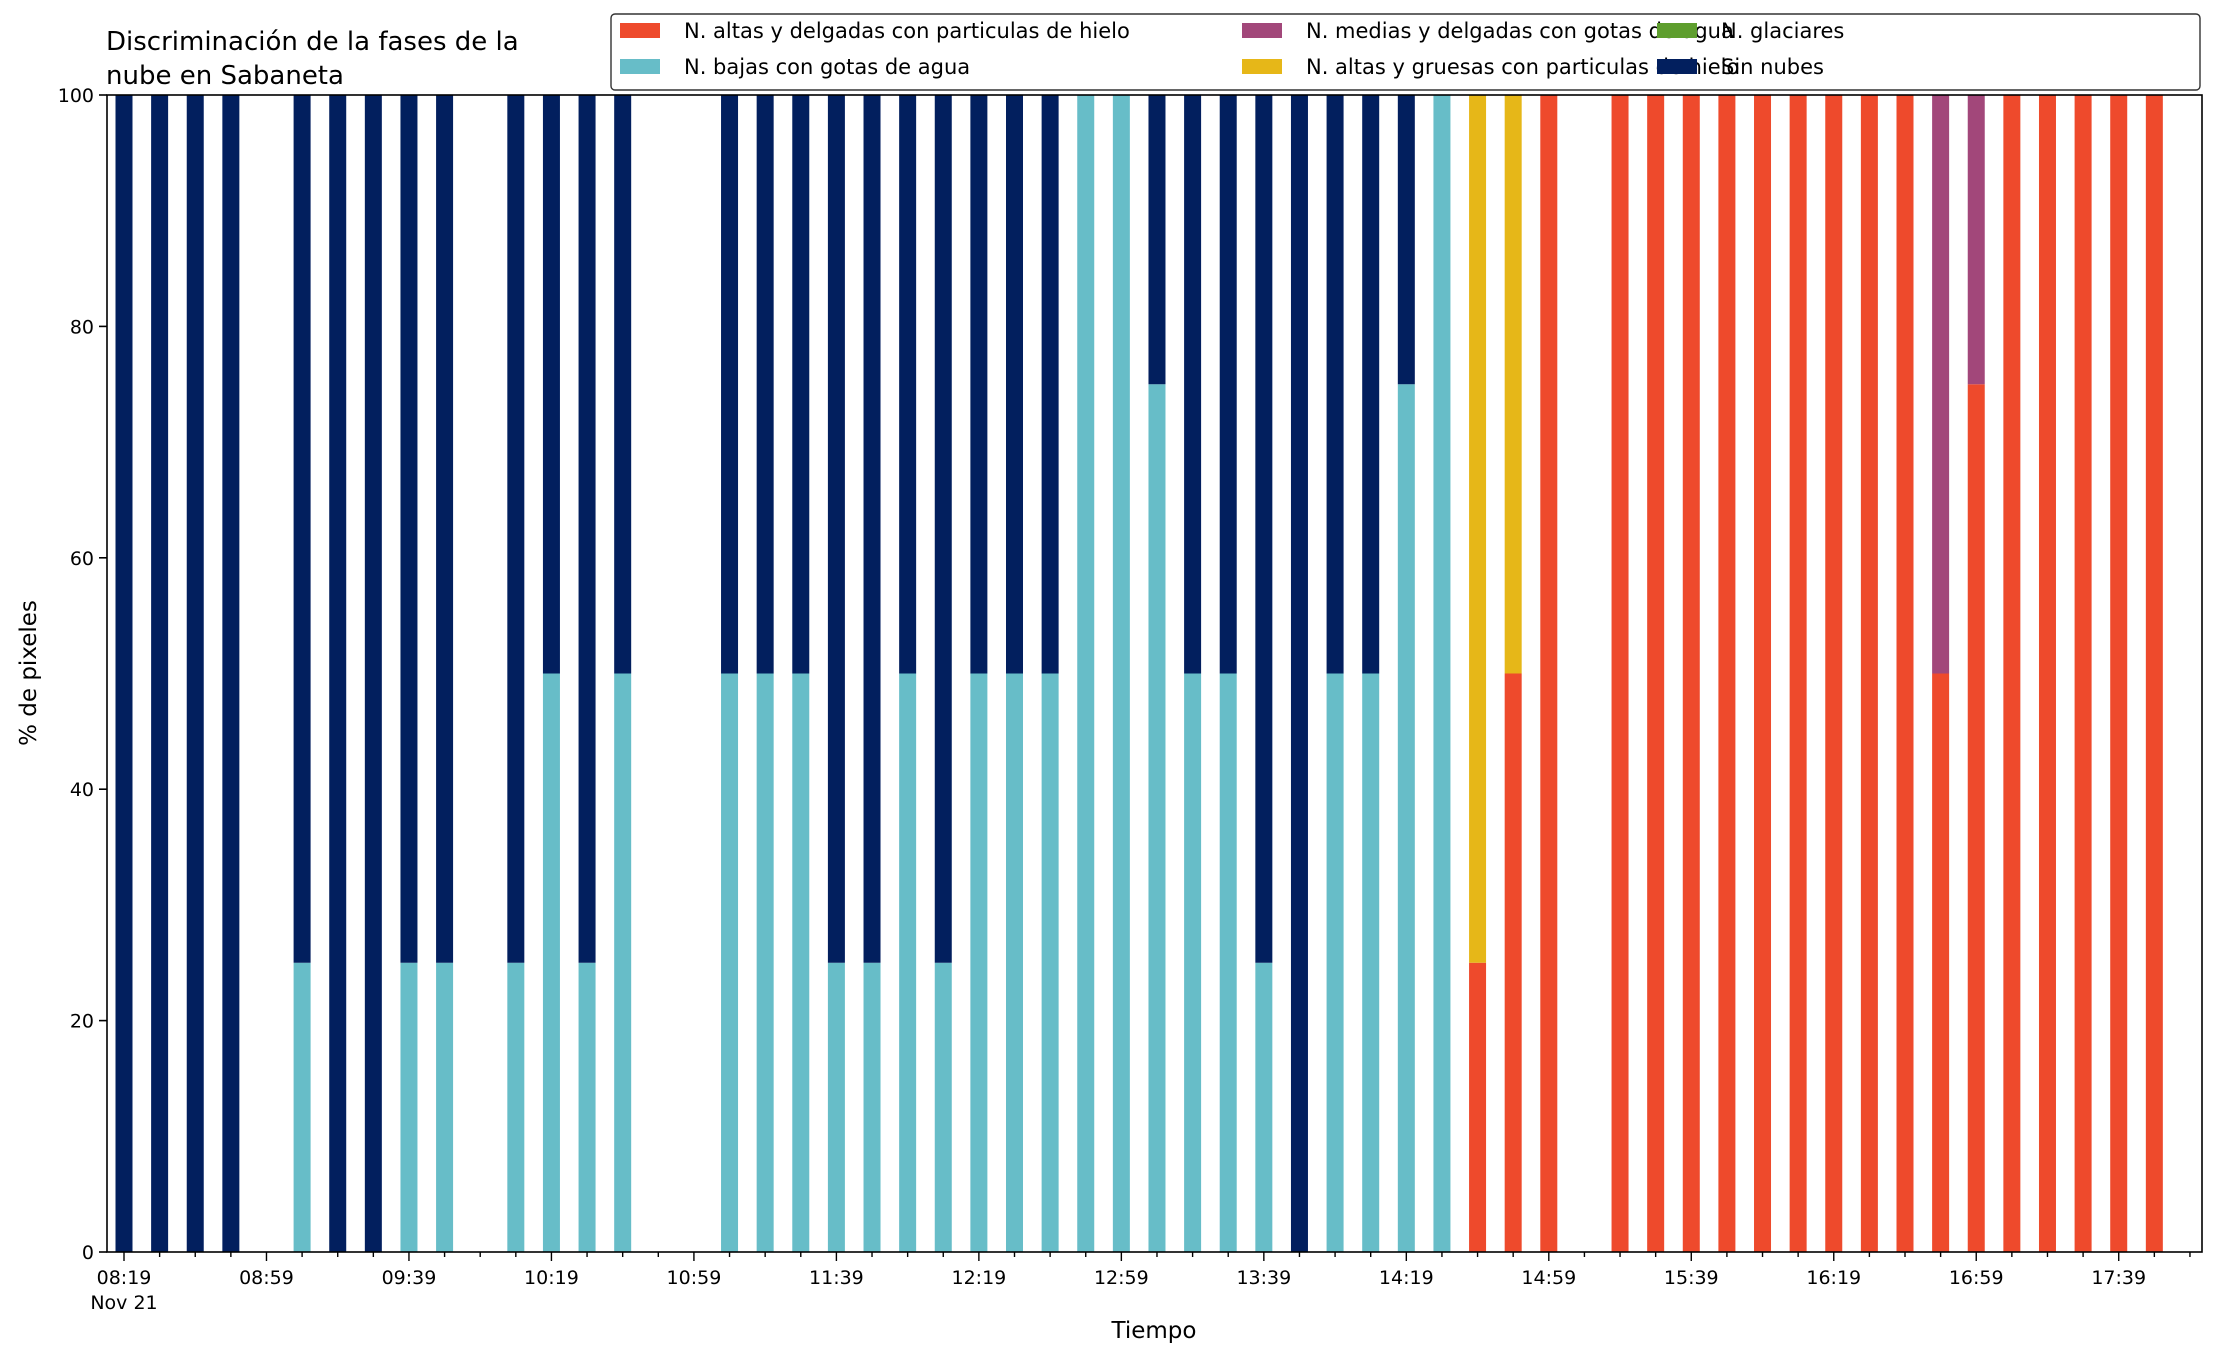 Image resolution: width=2216 pixels, height=1355 pixels. I want to click on x-tick-label: 16:19, so click(1833, 1278).